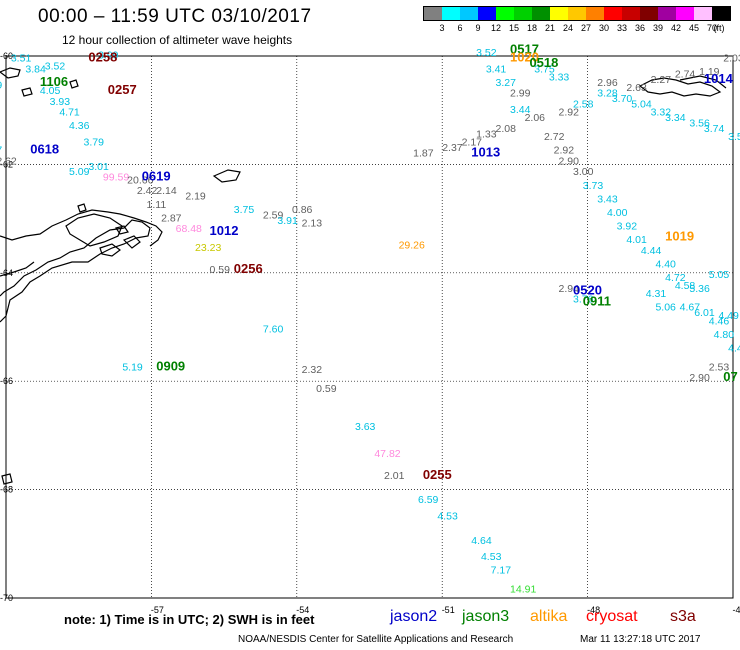 This screenshot has height=650, width=740. What do you see at coordinates (414, 616) in the screenshot?
I see `satellite-legend-jason2: jason2` at bounding box center [414, 616].